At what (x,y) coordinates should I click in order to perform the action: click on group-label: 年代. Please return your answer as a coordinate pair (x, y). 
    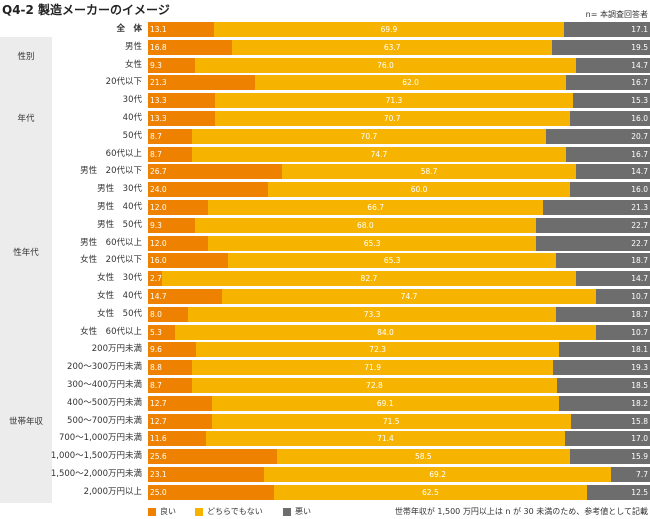
    Looking at the image, I should click on (26, 118).